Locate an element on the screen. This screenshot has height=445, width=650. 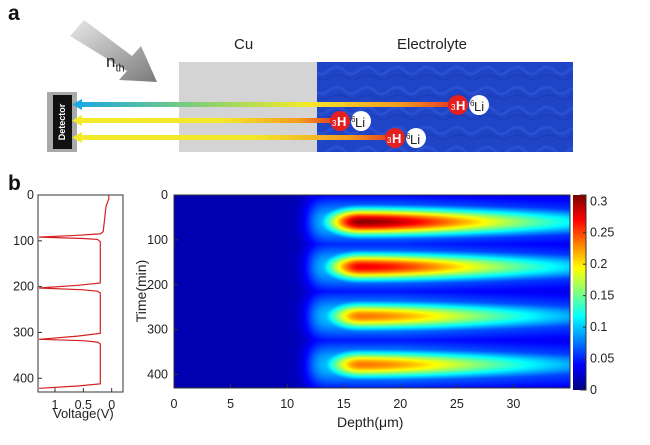
colorbar-axes: 0.3 0.25 0.2 0.15 0.1 0.05 0 is located at coordinates (597, 295).